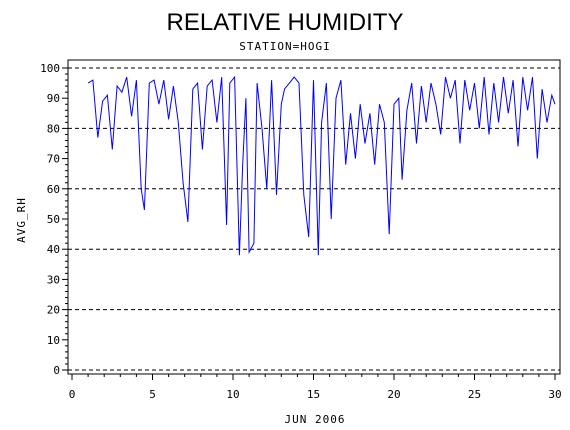  Describe the element at coordinates (50, 68) in the screenshot. I see `y-tick-label: 100` at that location.